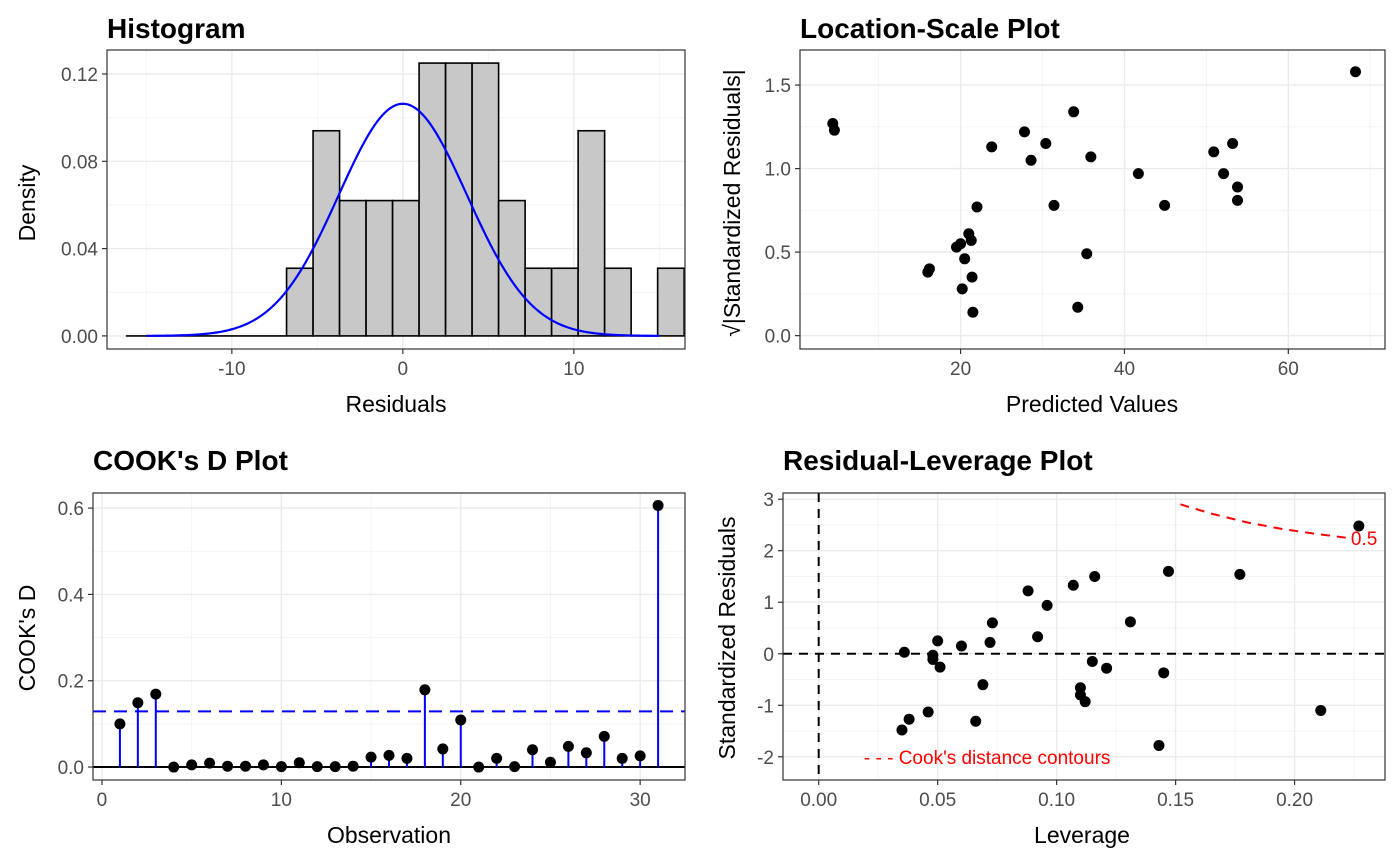  I want to click on y-tick-label: 1.5, so click(778, 86).